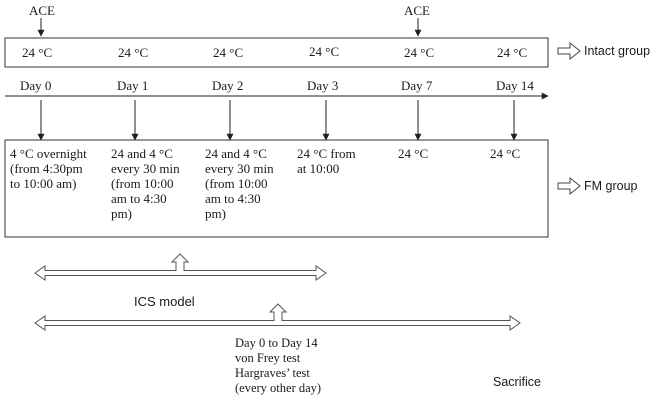 This screenshot has width=657, height=400. Describe the element at coordinates (417, 85) in the screenshot. I see `day-label-7: Day 7` at that location.